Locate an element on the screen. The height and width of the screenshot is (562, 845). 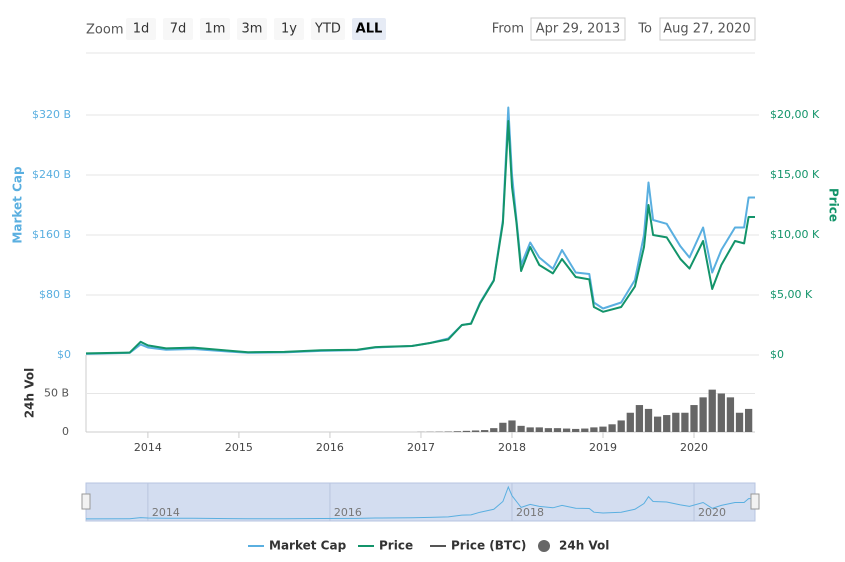
x-tick-label: 2017 is located at coordinates (421, 447).